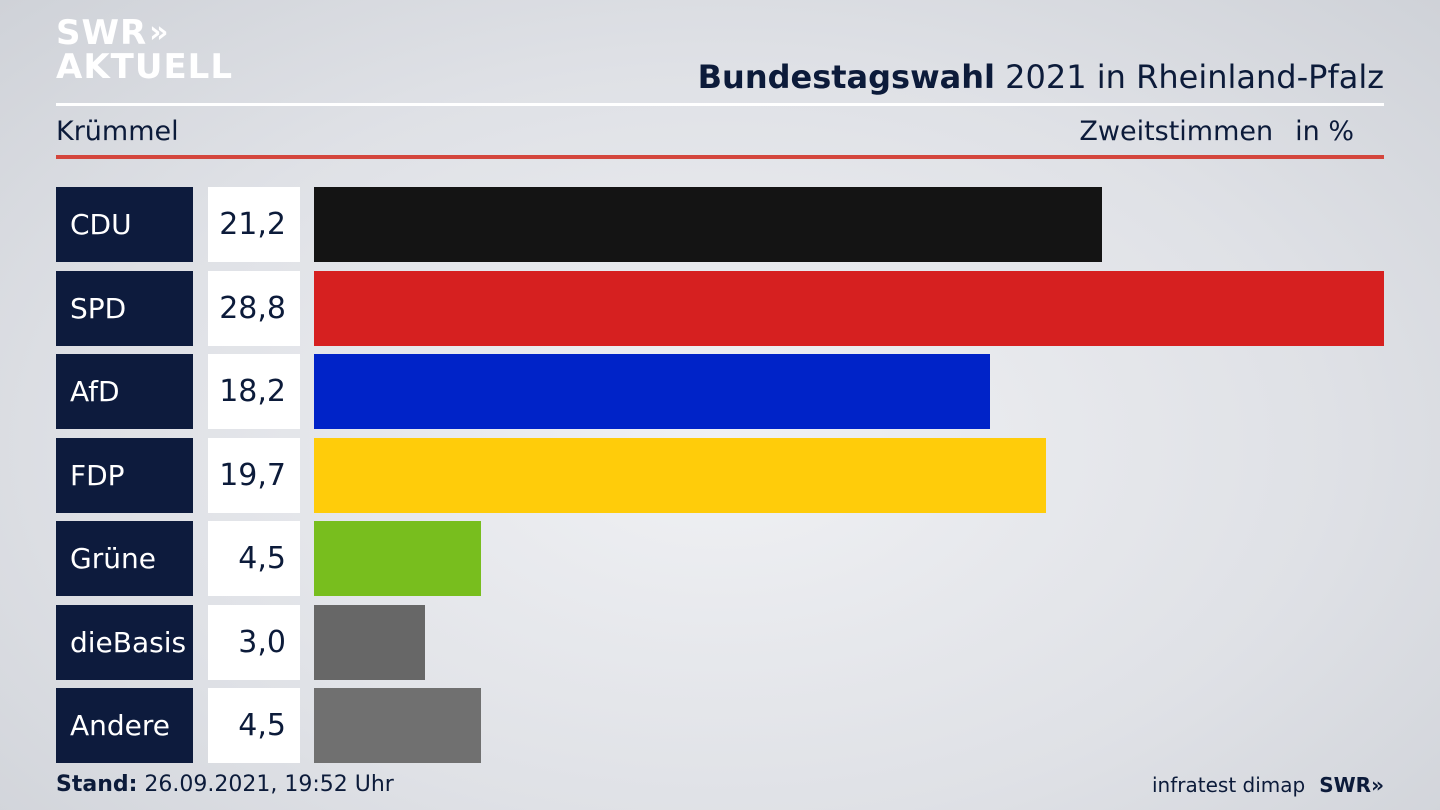 The height and width of the screenshot is (810, 1440). I want to click on accent-divider, so click(720, 157).